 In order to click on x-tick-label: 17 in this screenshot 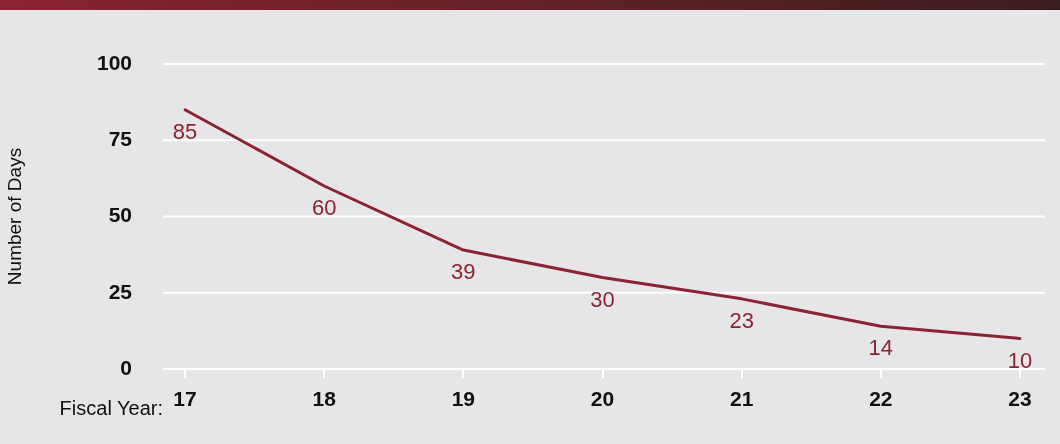, I will do `click(185, 399)`.